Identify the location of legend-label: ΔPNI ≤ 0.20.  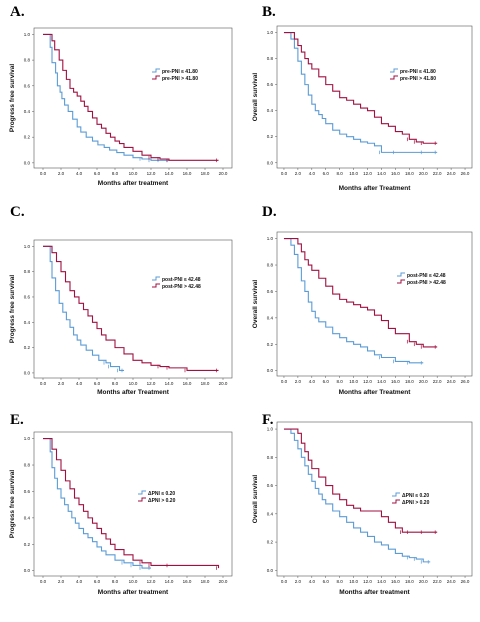
(161, 494).